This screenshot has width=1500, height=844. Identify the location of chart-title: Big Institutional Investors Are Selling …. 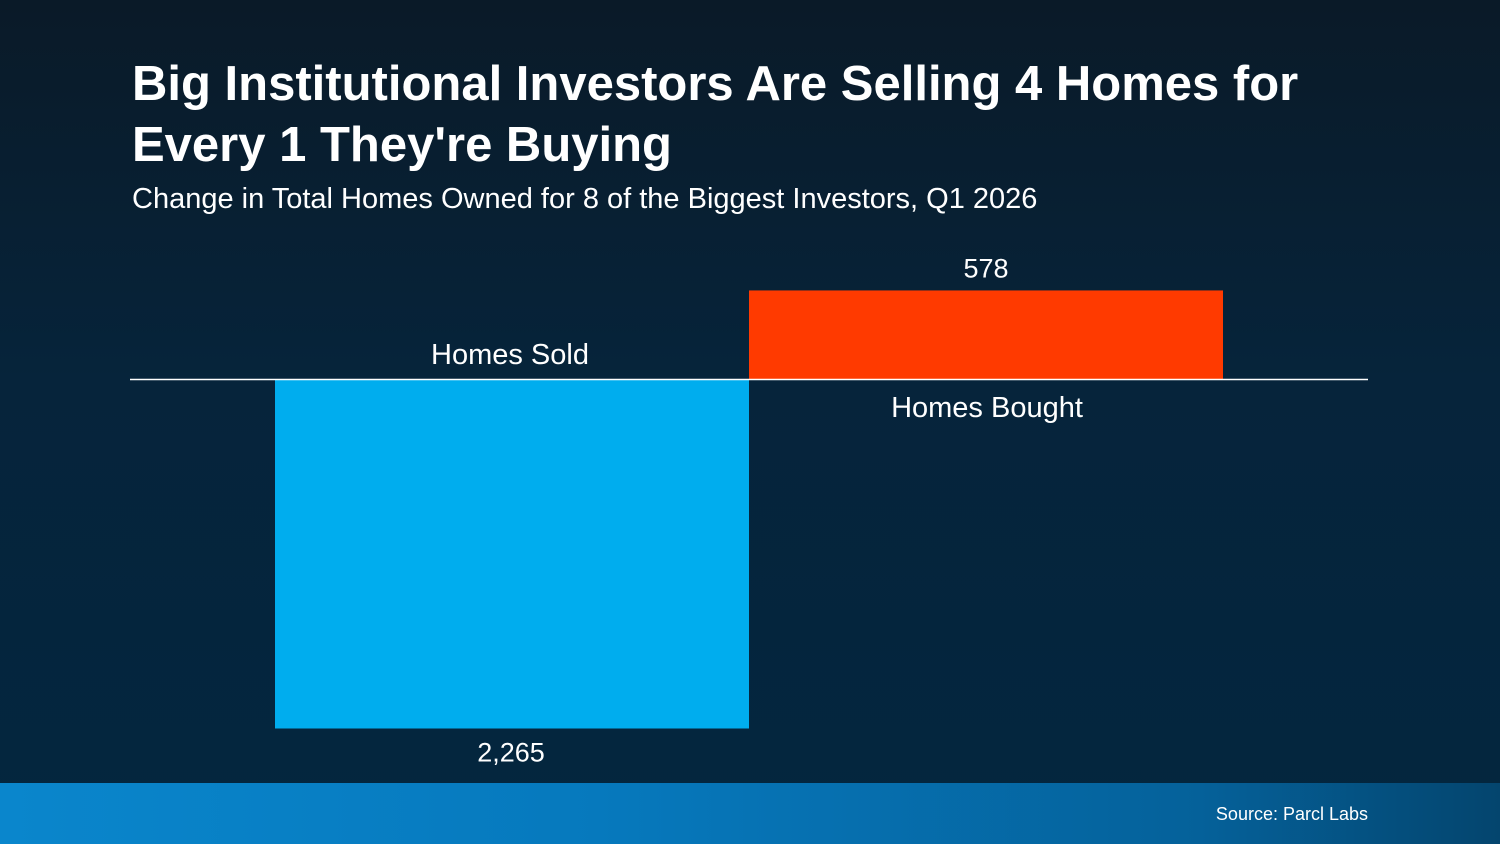
(715, 114).